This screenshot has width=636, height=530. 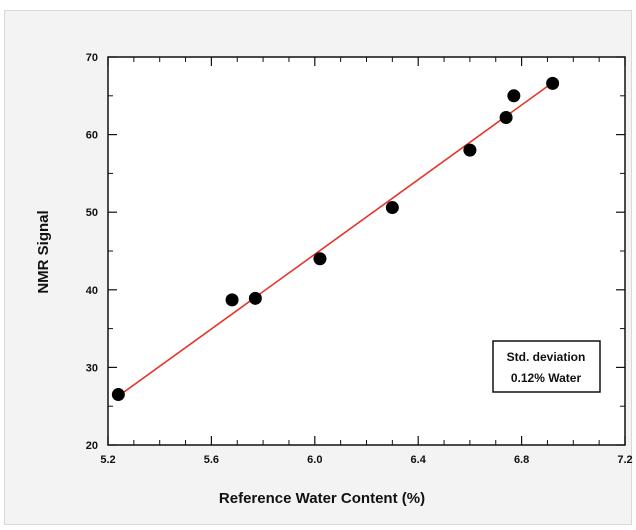 I want to click on x-axis-title: Reference Water Content (%), so click(x=322, y=498).